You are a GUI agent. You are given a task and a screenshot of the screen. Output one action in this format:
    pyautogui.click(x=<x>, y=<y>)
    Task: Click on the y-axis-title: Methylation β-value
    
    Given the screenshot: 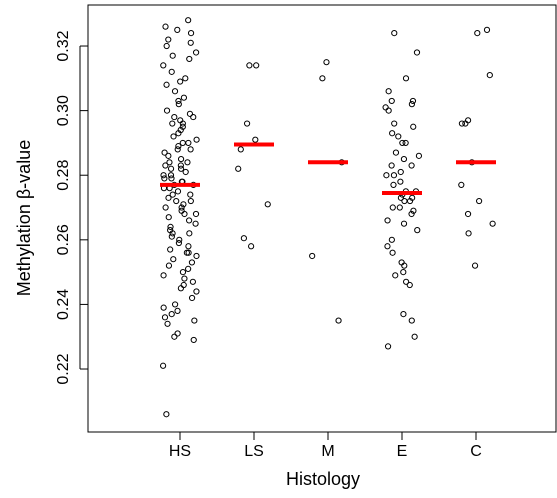 What is the action you would take?
    pyautogui.click(x=24, y=218)
    